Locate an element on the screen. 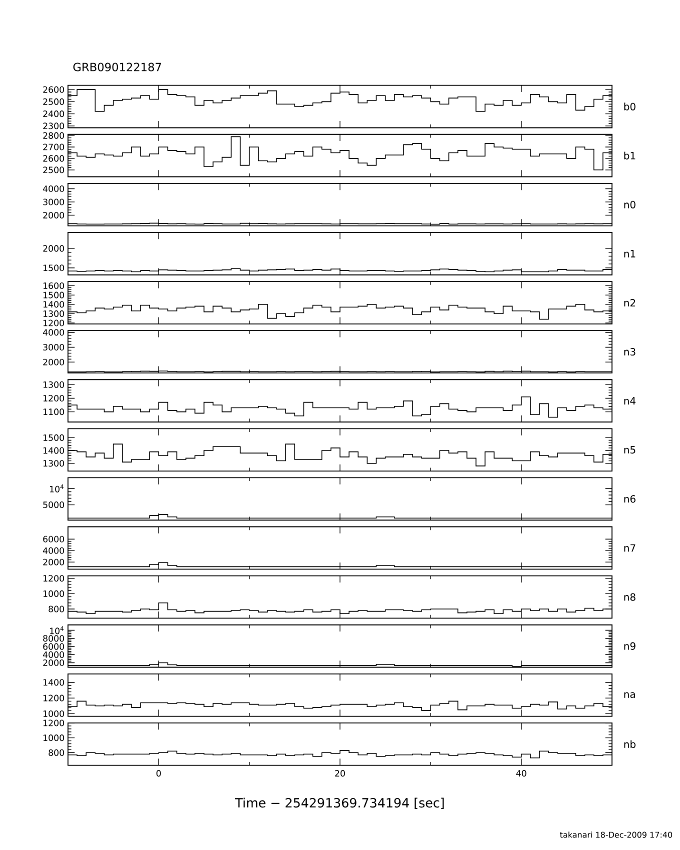 This screenshot has height=850, width=680. y-tick-label: 1600 is located at coordinates (54, 285).